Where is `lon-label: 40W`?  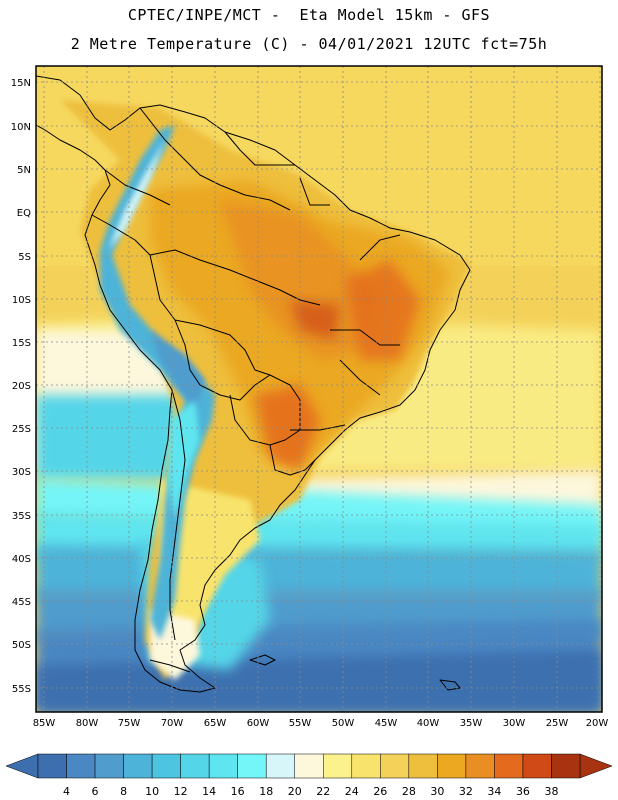 lon-label: 40W is located at coordinates (428, 723).